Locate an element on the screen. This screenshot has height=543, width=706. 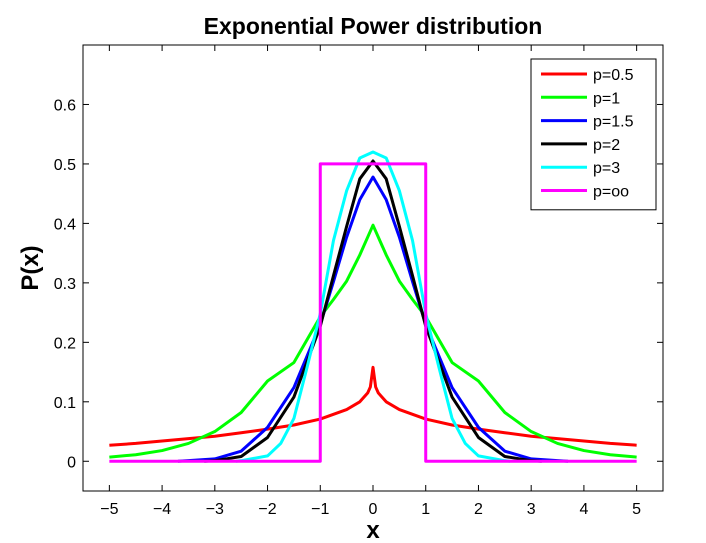
x-tick-label: 5 is located at coordinates (636, 509).